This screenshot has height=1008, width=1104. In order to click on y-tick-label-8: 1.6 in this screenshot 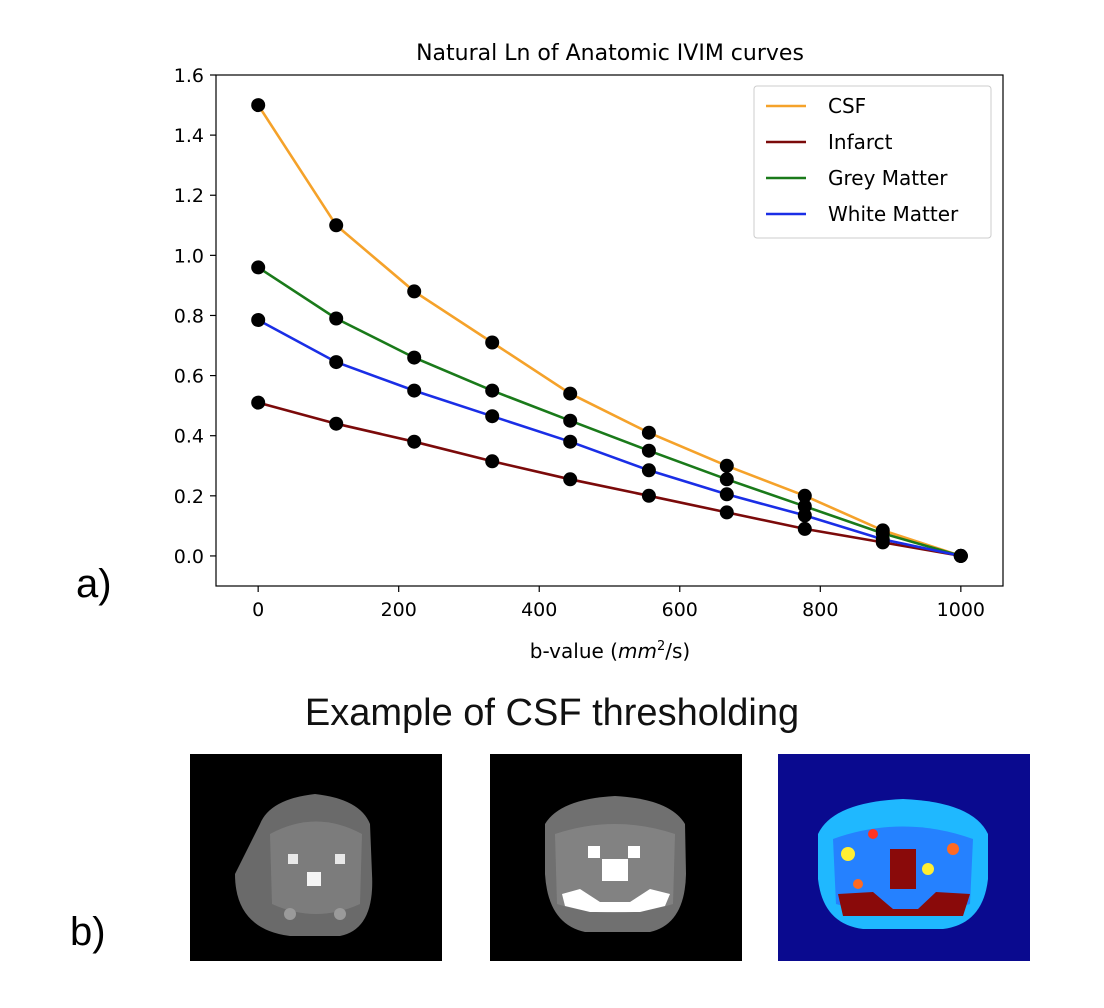, I will do `click(189, 76)`.